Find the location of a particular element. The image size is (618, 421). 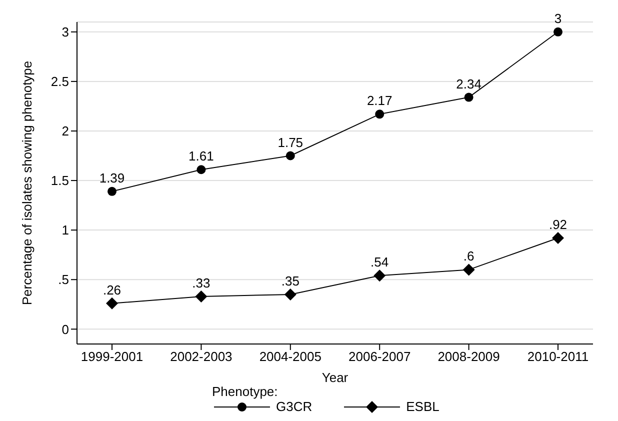

x-tick-label: 2008-2009 is located at coordinates (469, 356).